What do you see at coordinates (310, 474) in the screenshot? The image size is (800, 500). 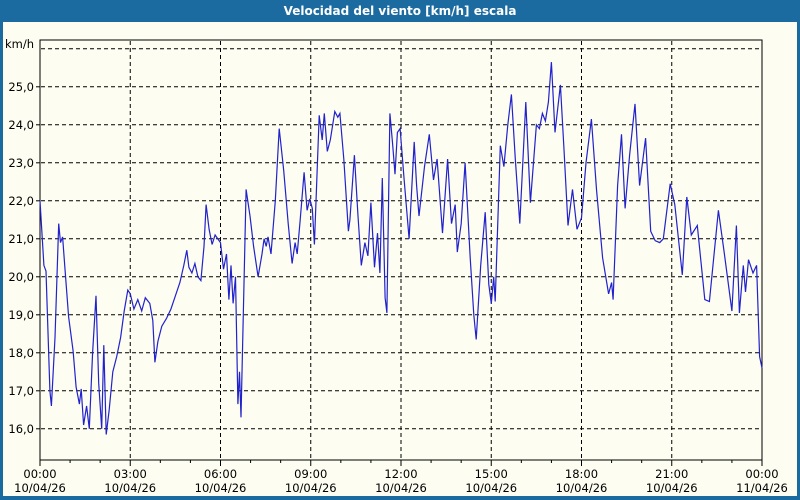 I see `x-tick-time-label: 09:00` at bounding box center [310, 474].